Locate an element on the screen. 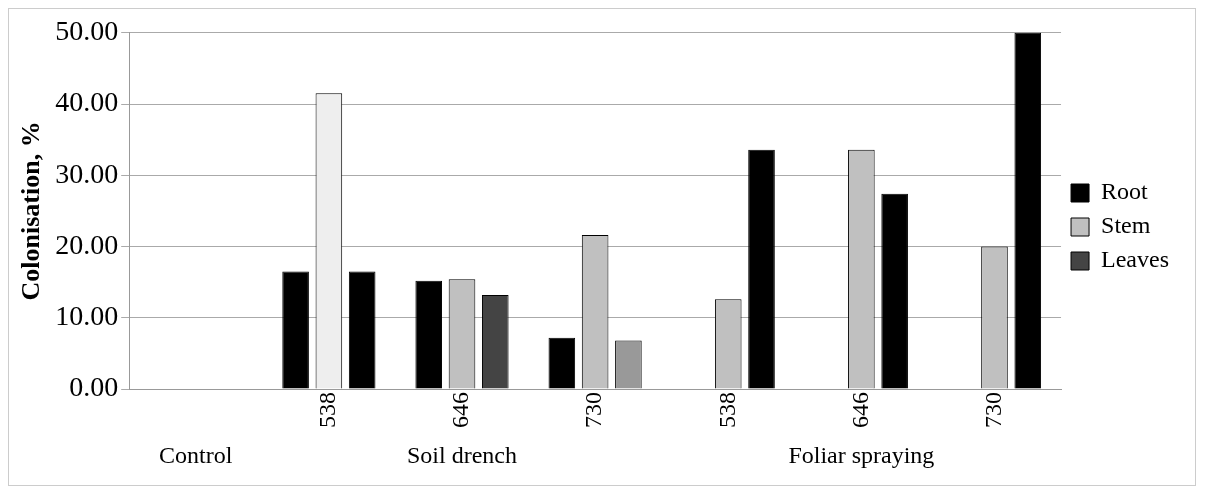 The height and width of the screenshot is (497, 1208). y-tick-label: 50.00 is located at coordinates (87, 31).